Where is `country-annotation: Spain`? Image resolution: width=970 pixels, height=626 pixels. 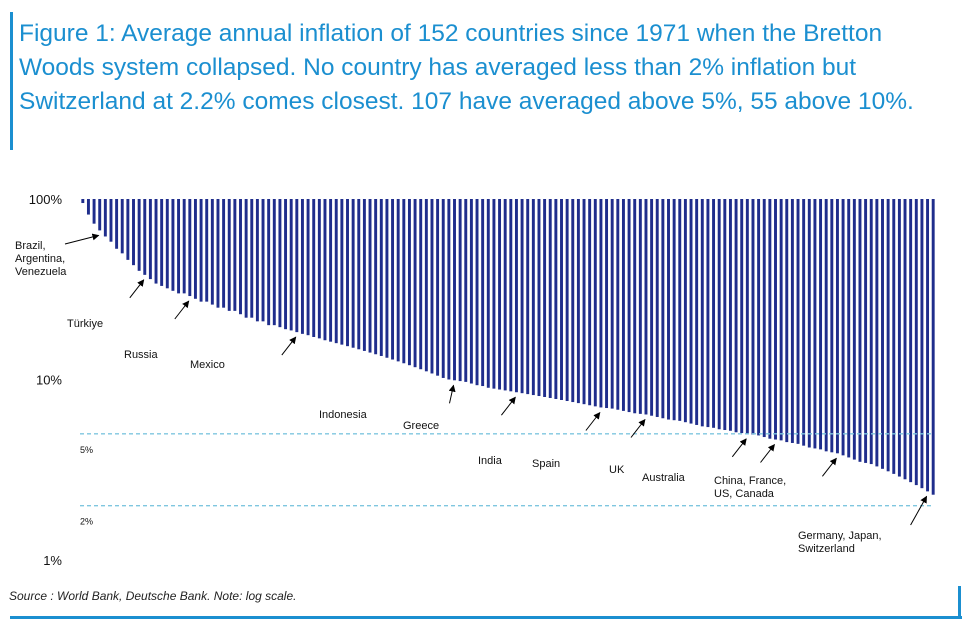
country-annotation: Spain is located at coordinates (589, 444).